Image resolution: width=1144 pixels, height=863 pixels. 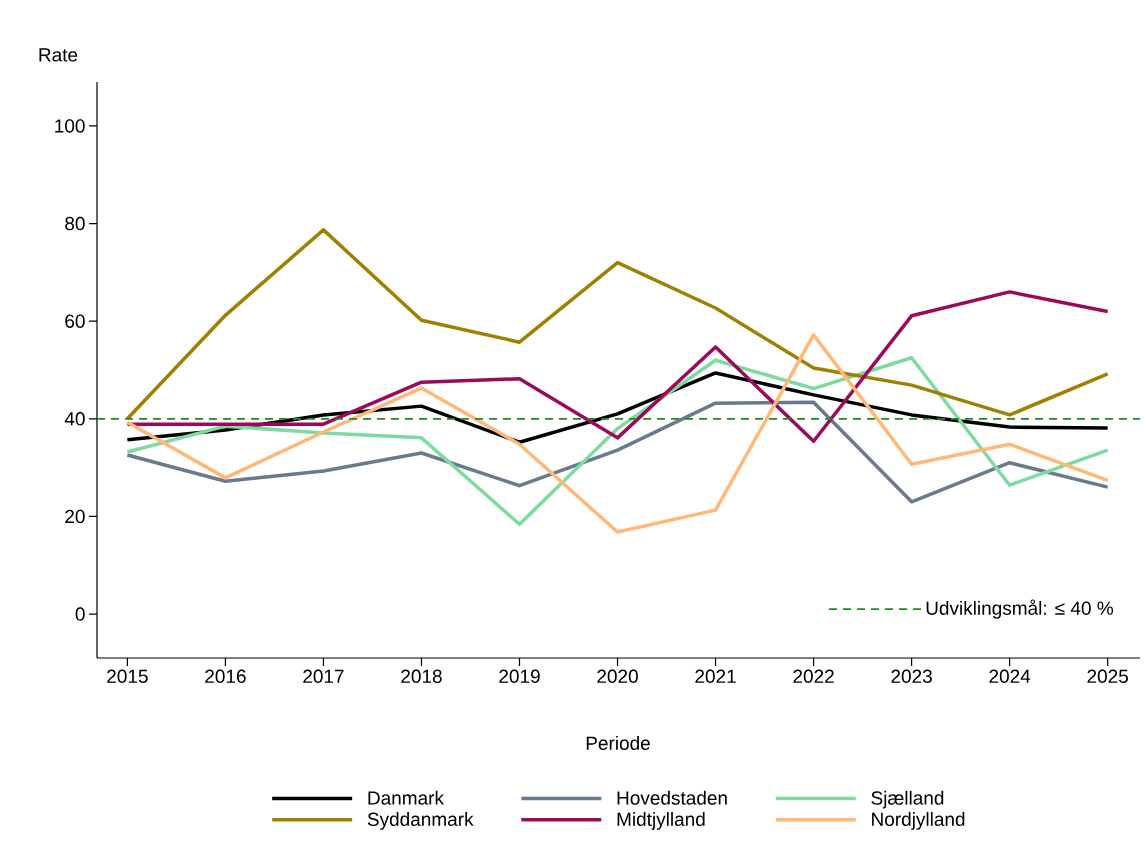 I want to click on legend-label: Sjælland, so click(x=907, y=799).